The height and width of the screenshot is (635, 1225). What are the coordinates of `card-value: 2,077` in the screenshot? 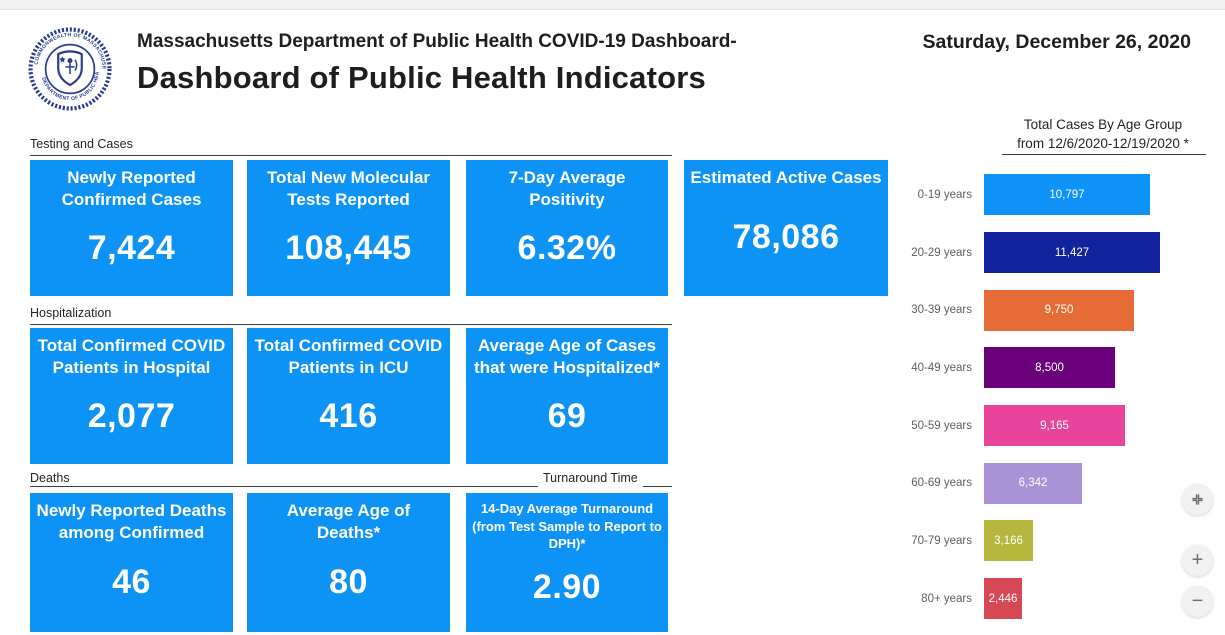 It's located at (131, 415).